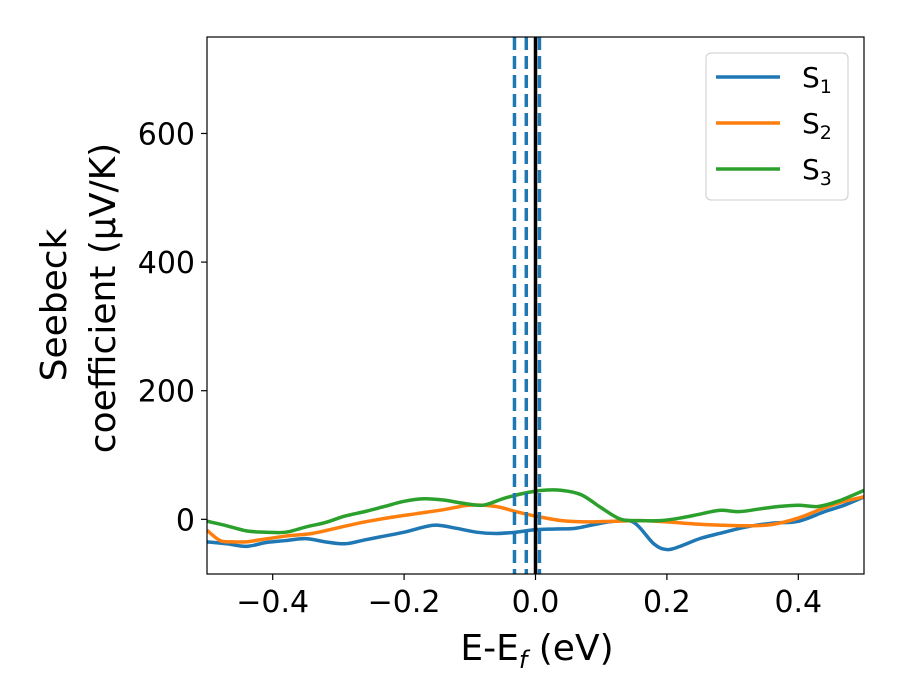 This screenshot has width=900, height=700. Describe the element at coordinates (536, 602) in the screenshot. I see `x-tick-label: 0.0` at that location.